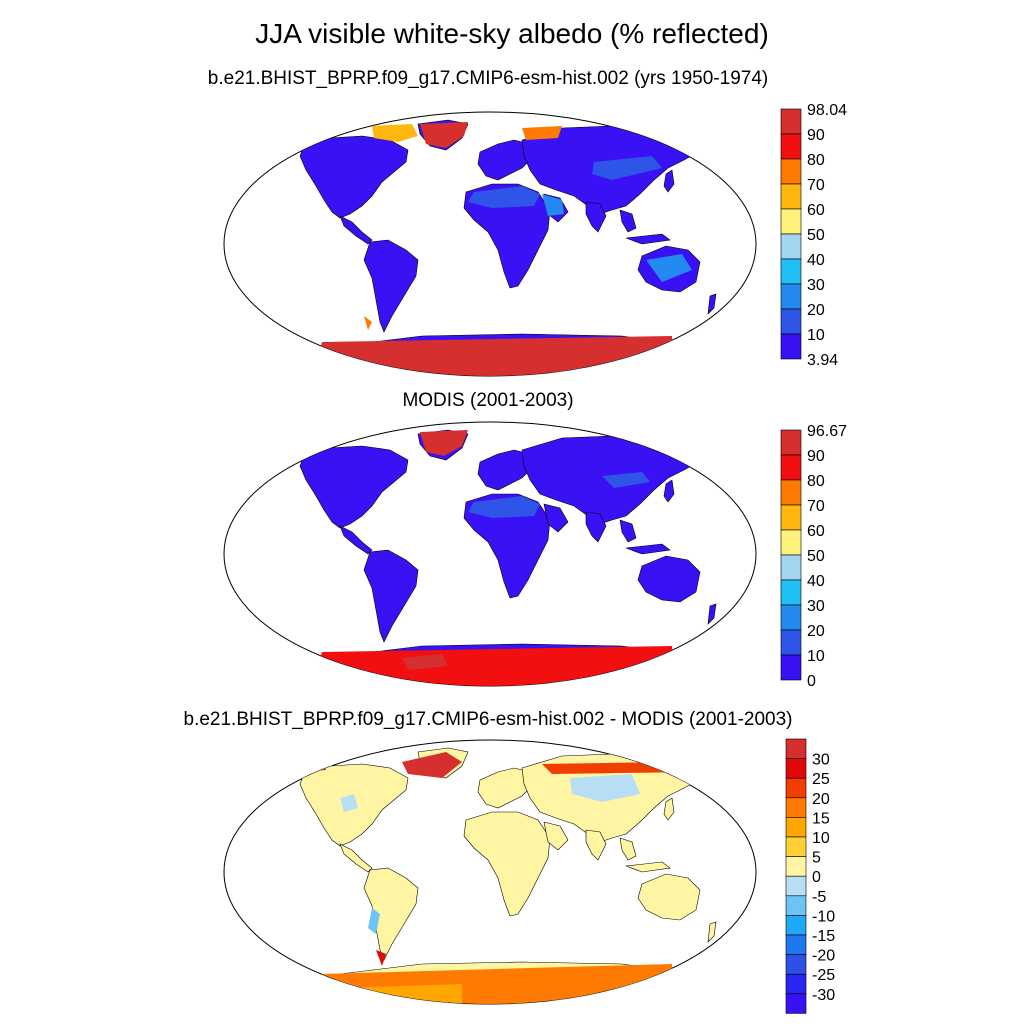 The height and width of the screenshot is (1024, 1024). What do you see at coordinates (827, 110) in the screenshot?
I see `colorbar-1-tick-label: 98.04` at bounding box center [827, 110].